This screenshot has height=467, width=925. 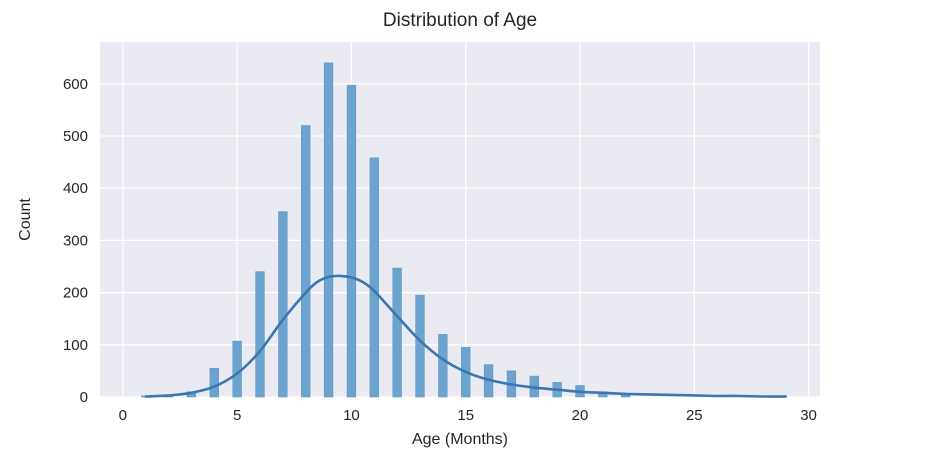 I want to click on x-tick-label: 20, so click(x=580, y=415).